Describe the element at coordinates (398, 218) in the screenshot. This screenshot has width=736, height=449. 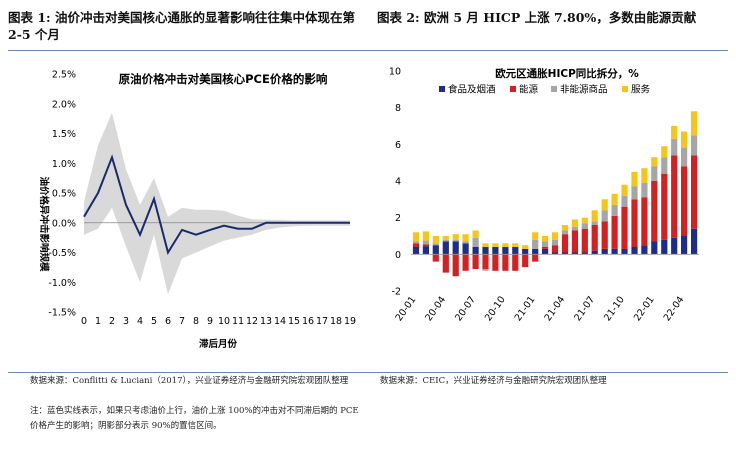
I see `y-tick-label: 2` at that location.